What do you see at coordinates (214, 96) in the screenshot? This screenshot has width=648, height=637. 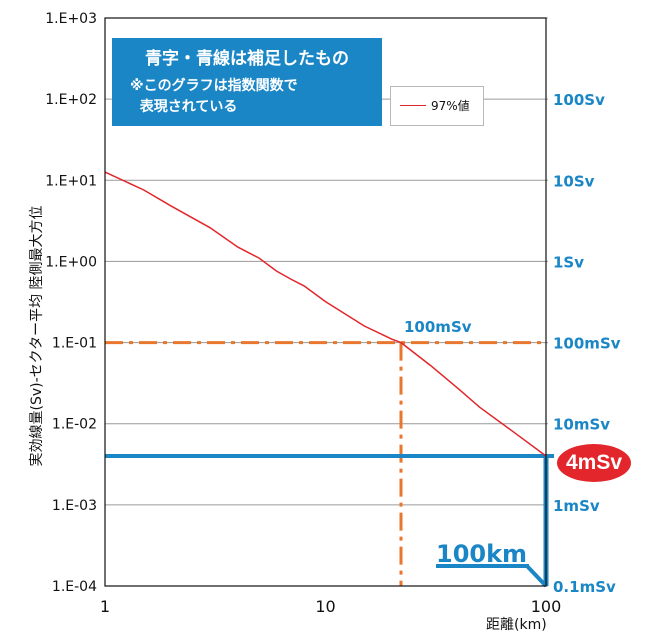 I see `note-body: ※このグラフは指数関数で 表現されている` at bounding box center [214, 96].